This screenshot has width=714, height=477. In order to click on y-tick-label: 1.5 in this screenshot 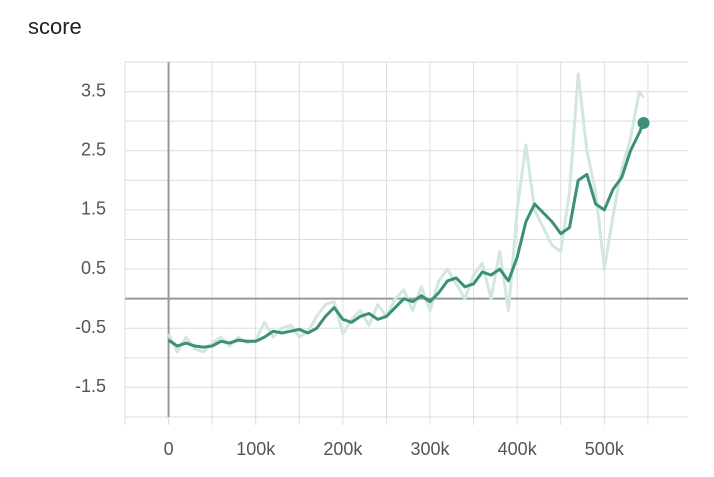, I will do `click(93, 209)`.